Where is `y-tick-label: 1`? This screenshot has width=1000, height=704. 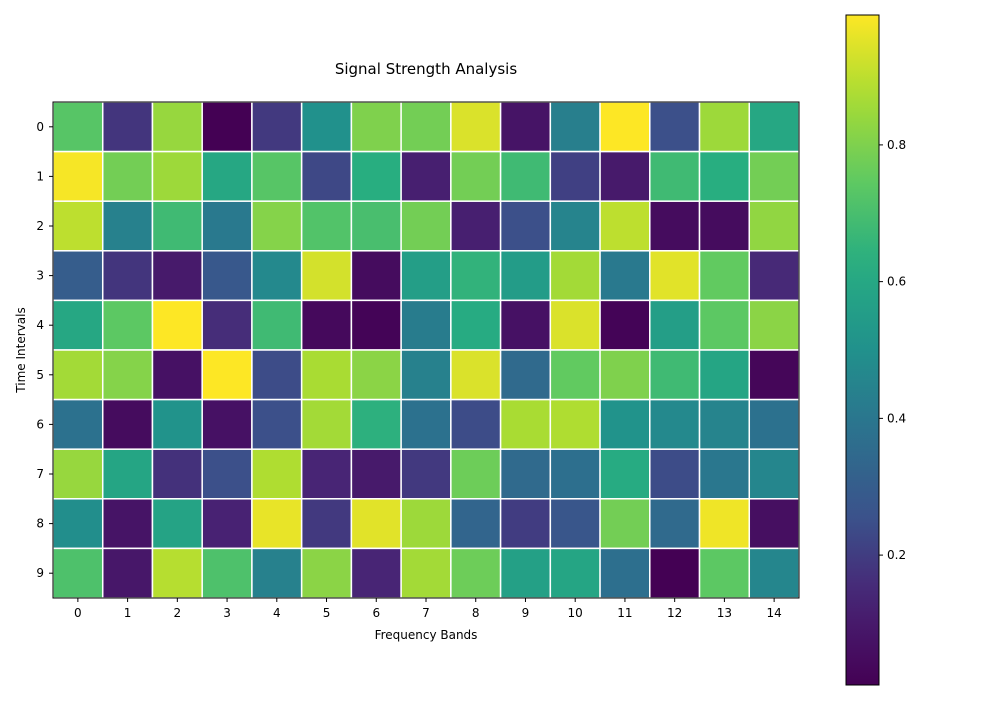 y-tick-label: 1 is located at coordinates (40, 176).